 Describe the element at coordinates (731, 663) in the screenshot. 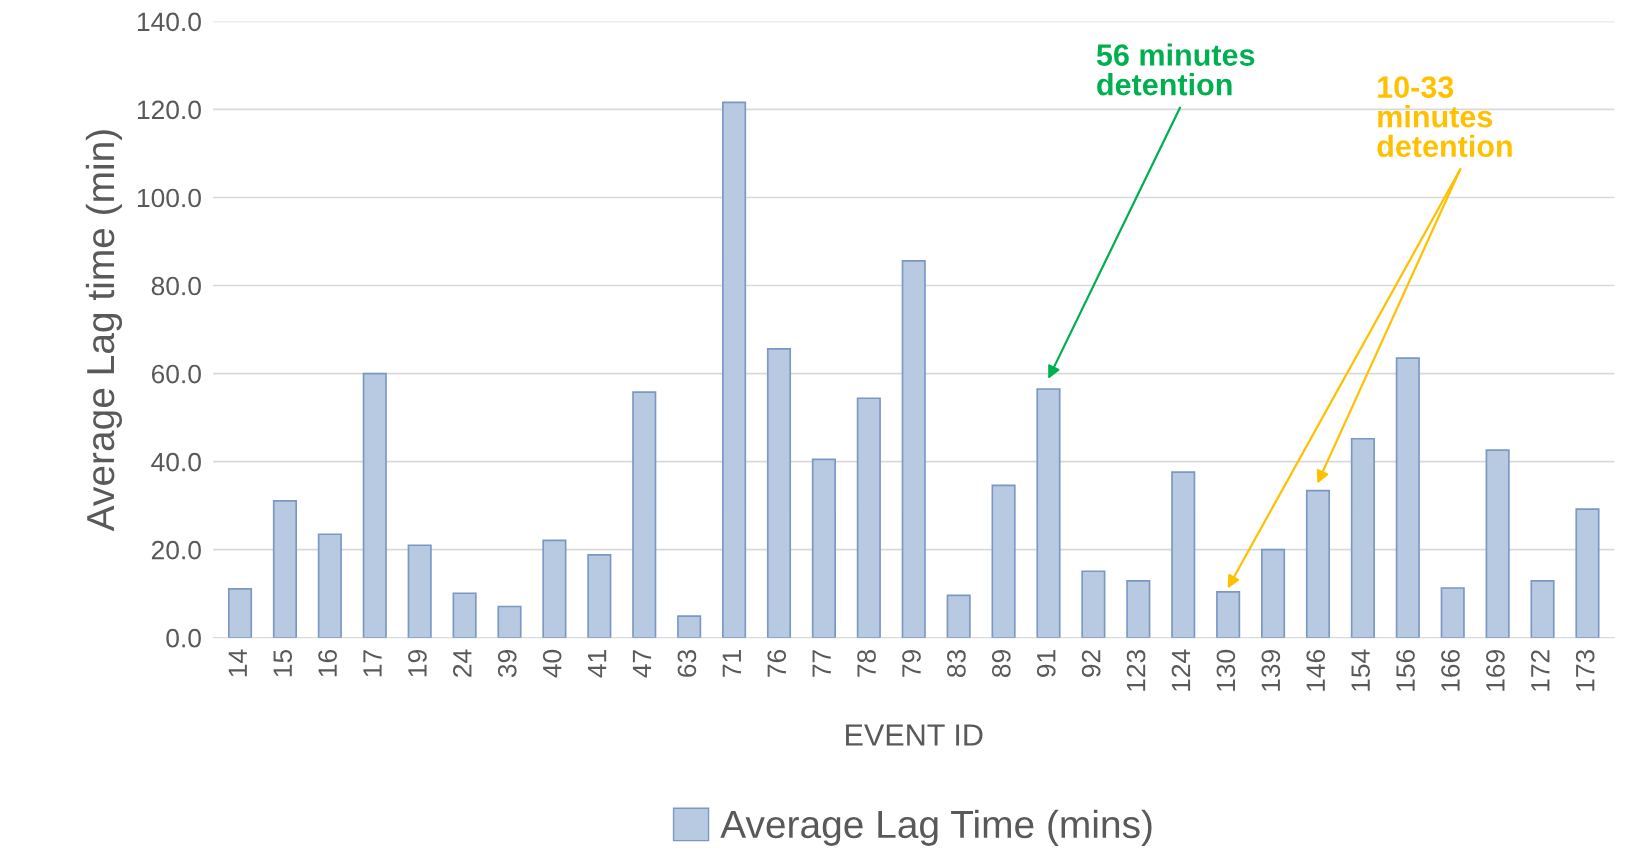

I see `x-tick-label: 71` at that location.